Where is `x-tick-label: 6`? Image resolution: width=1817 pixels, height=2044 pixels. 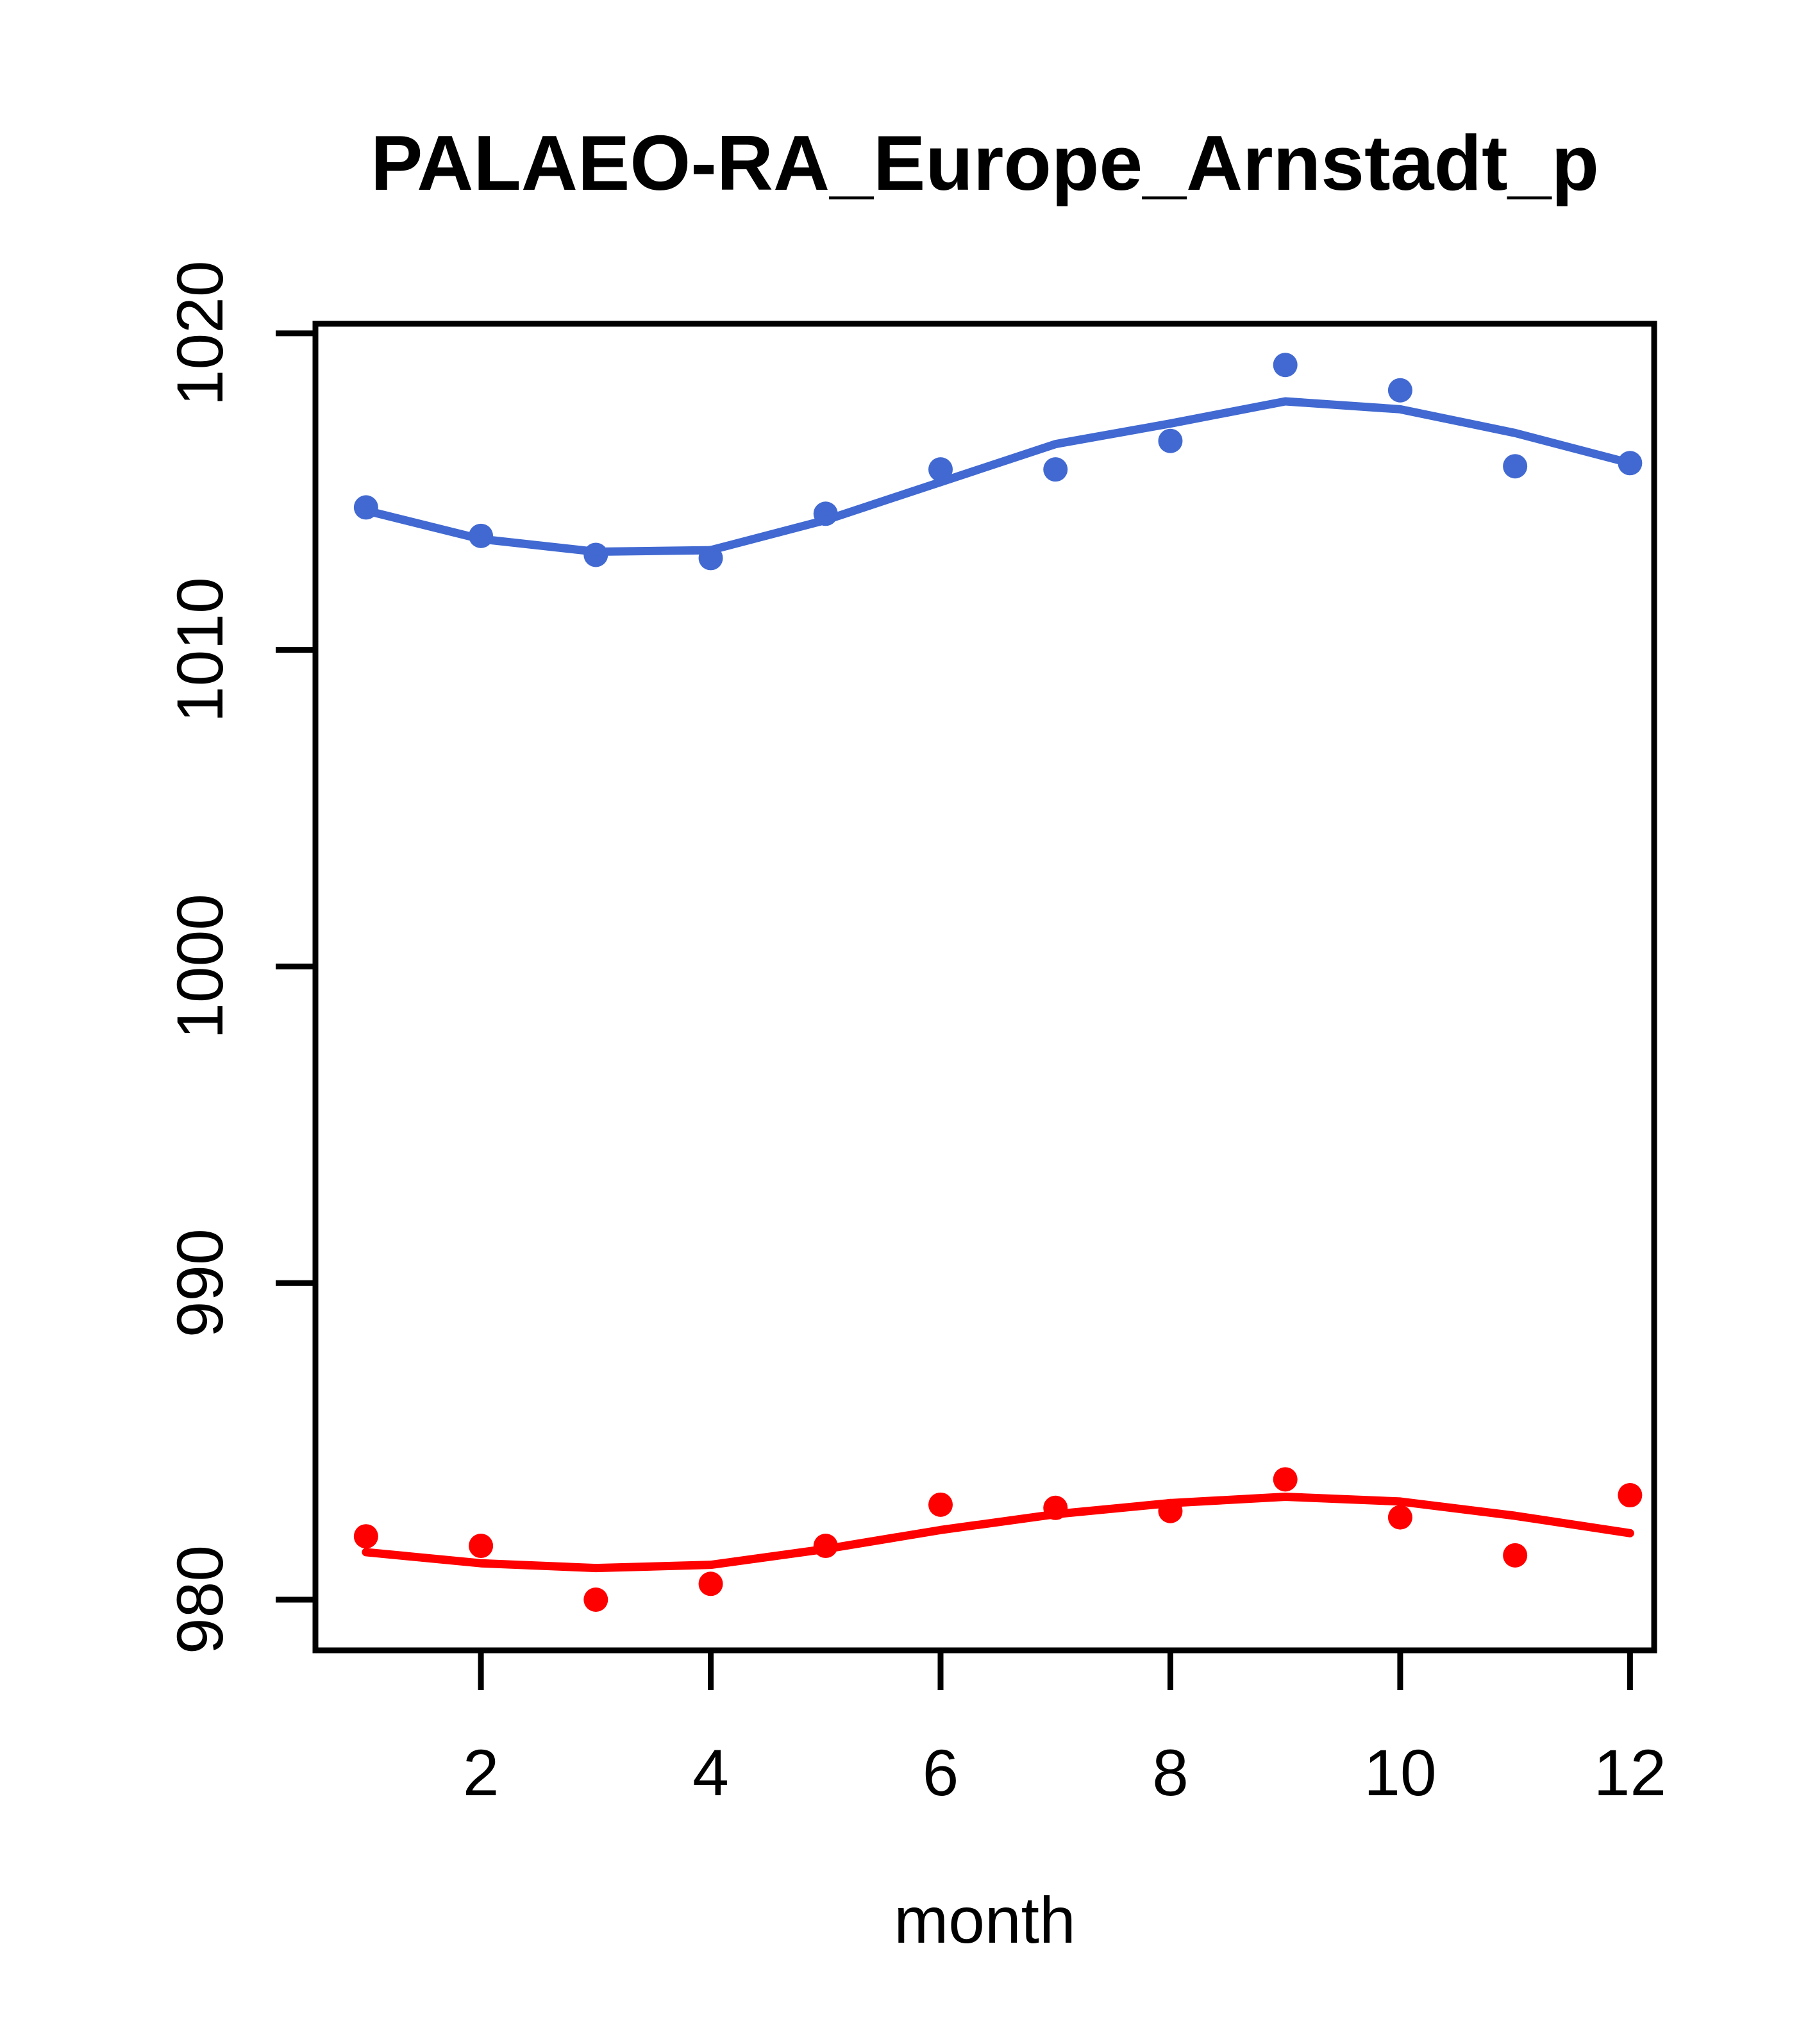
x-tick-label: 6 is located at coordinates (941, 1773).